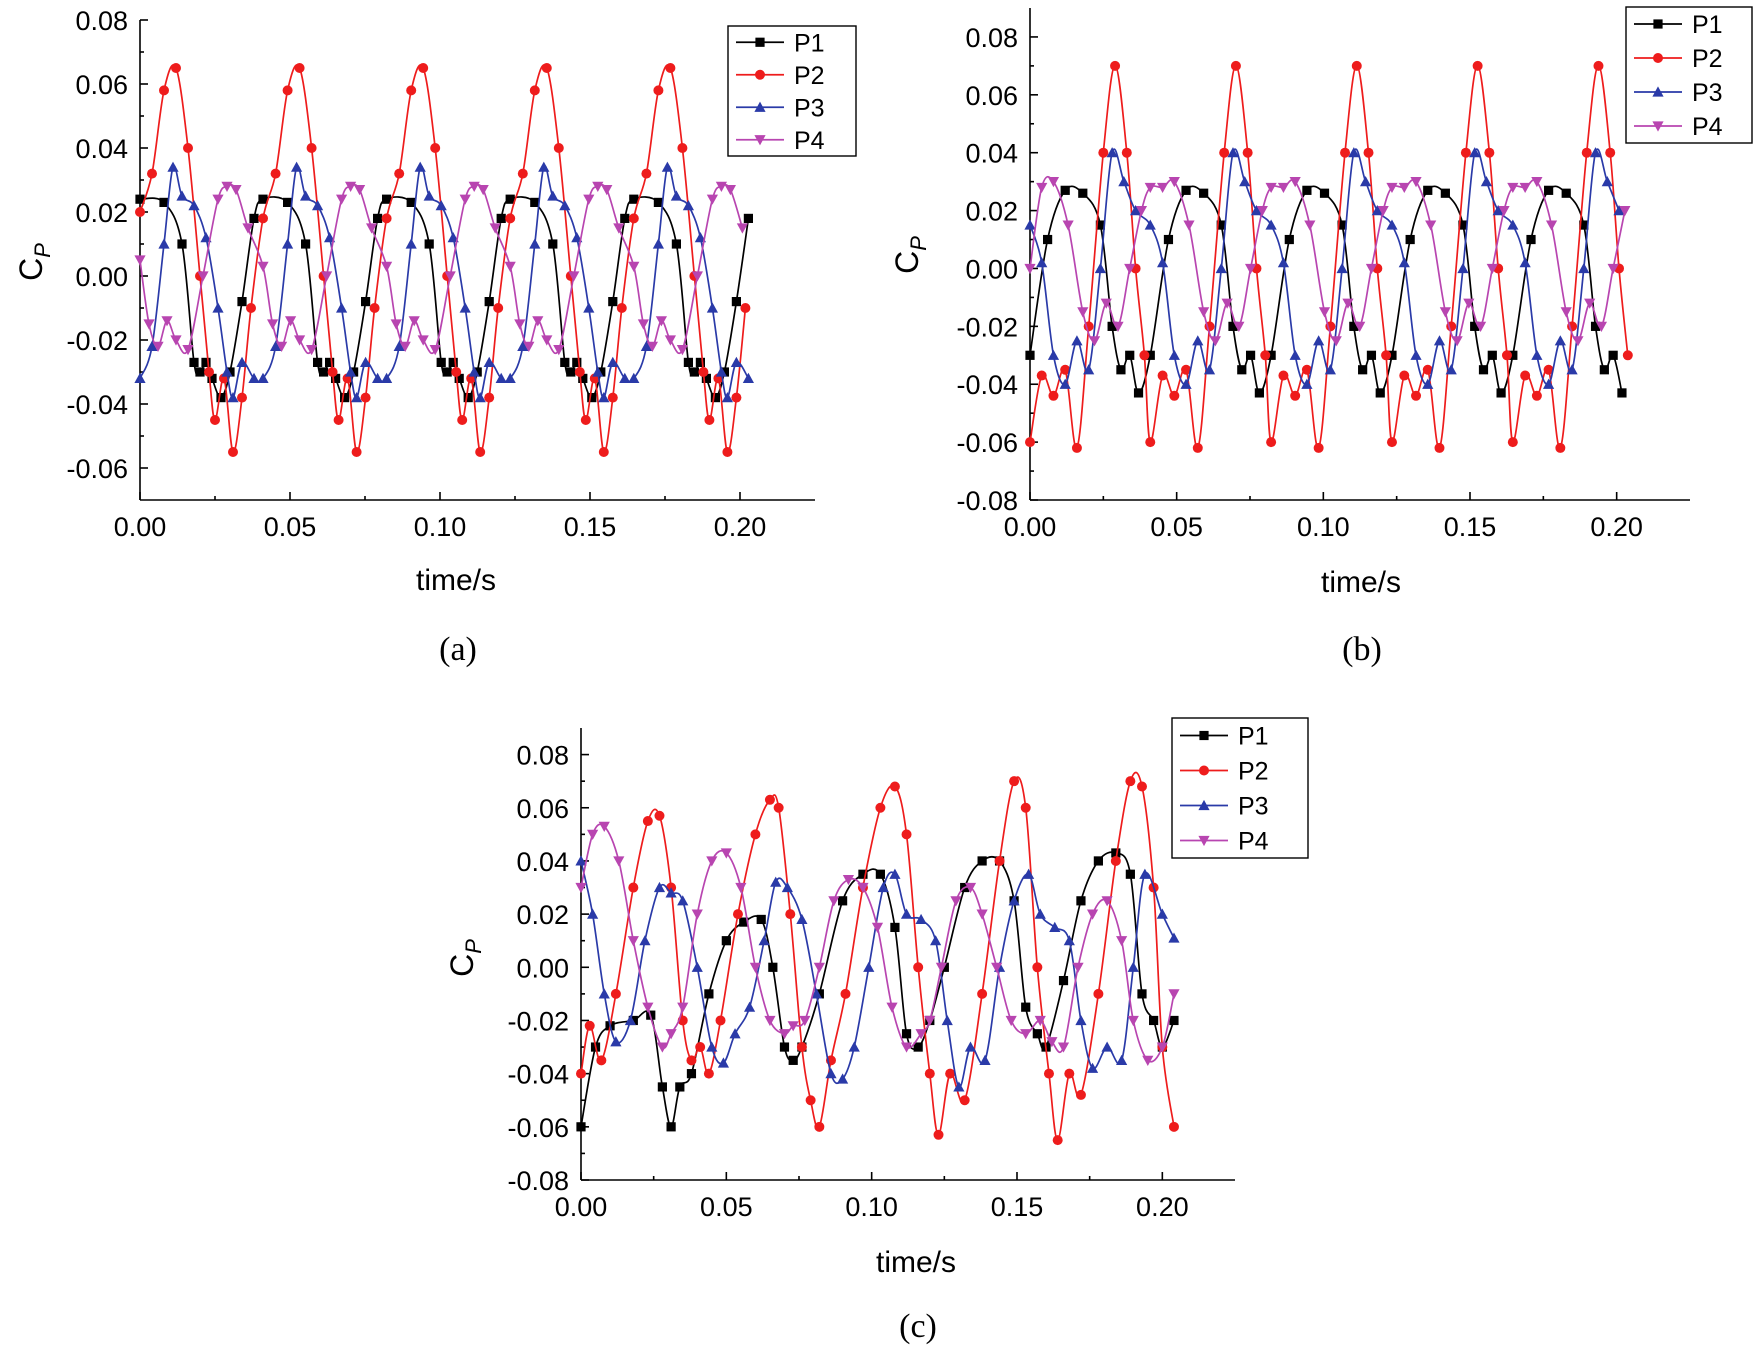 The height and width of the screenshot is (1349, 1755). I want to click on y-tick-label: 0.02, so click(101, 213).